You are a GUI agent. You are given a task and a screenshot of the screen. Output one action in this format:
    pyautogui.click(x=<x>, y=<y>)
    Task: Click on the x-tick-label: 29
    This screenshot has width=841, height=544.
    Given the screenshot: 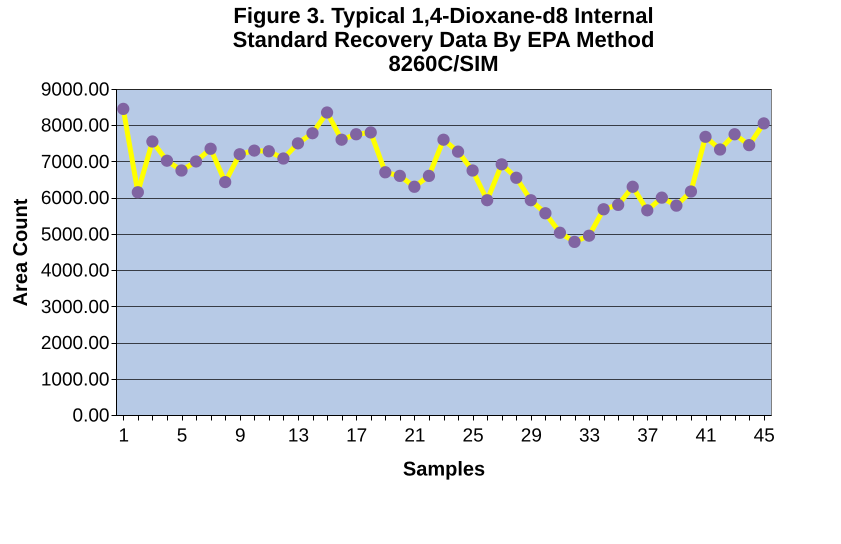 What is the action you would take?
    pyautogui.click(x=531, y=436)
    